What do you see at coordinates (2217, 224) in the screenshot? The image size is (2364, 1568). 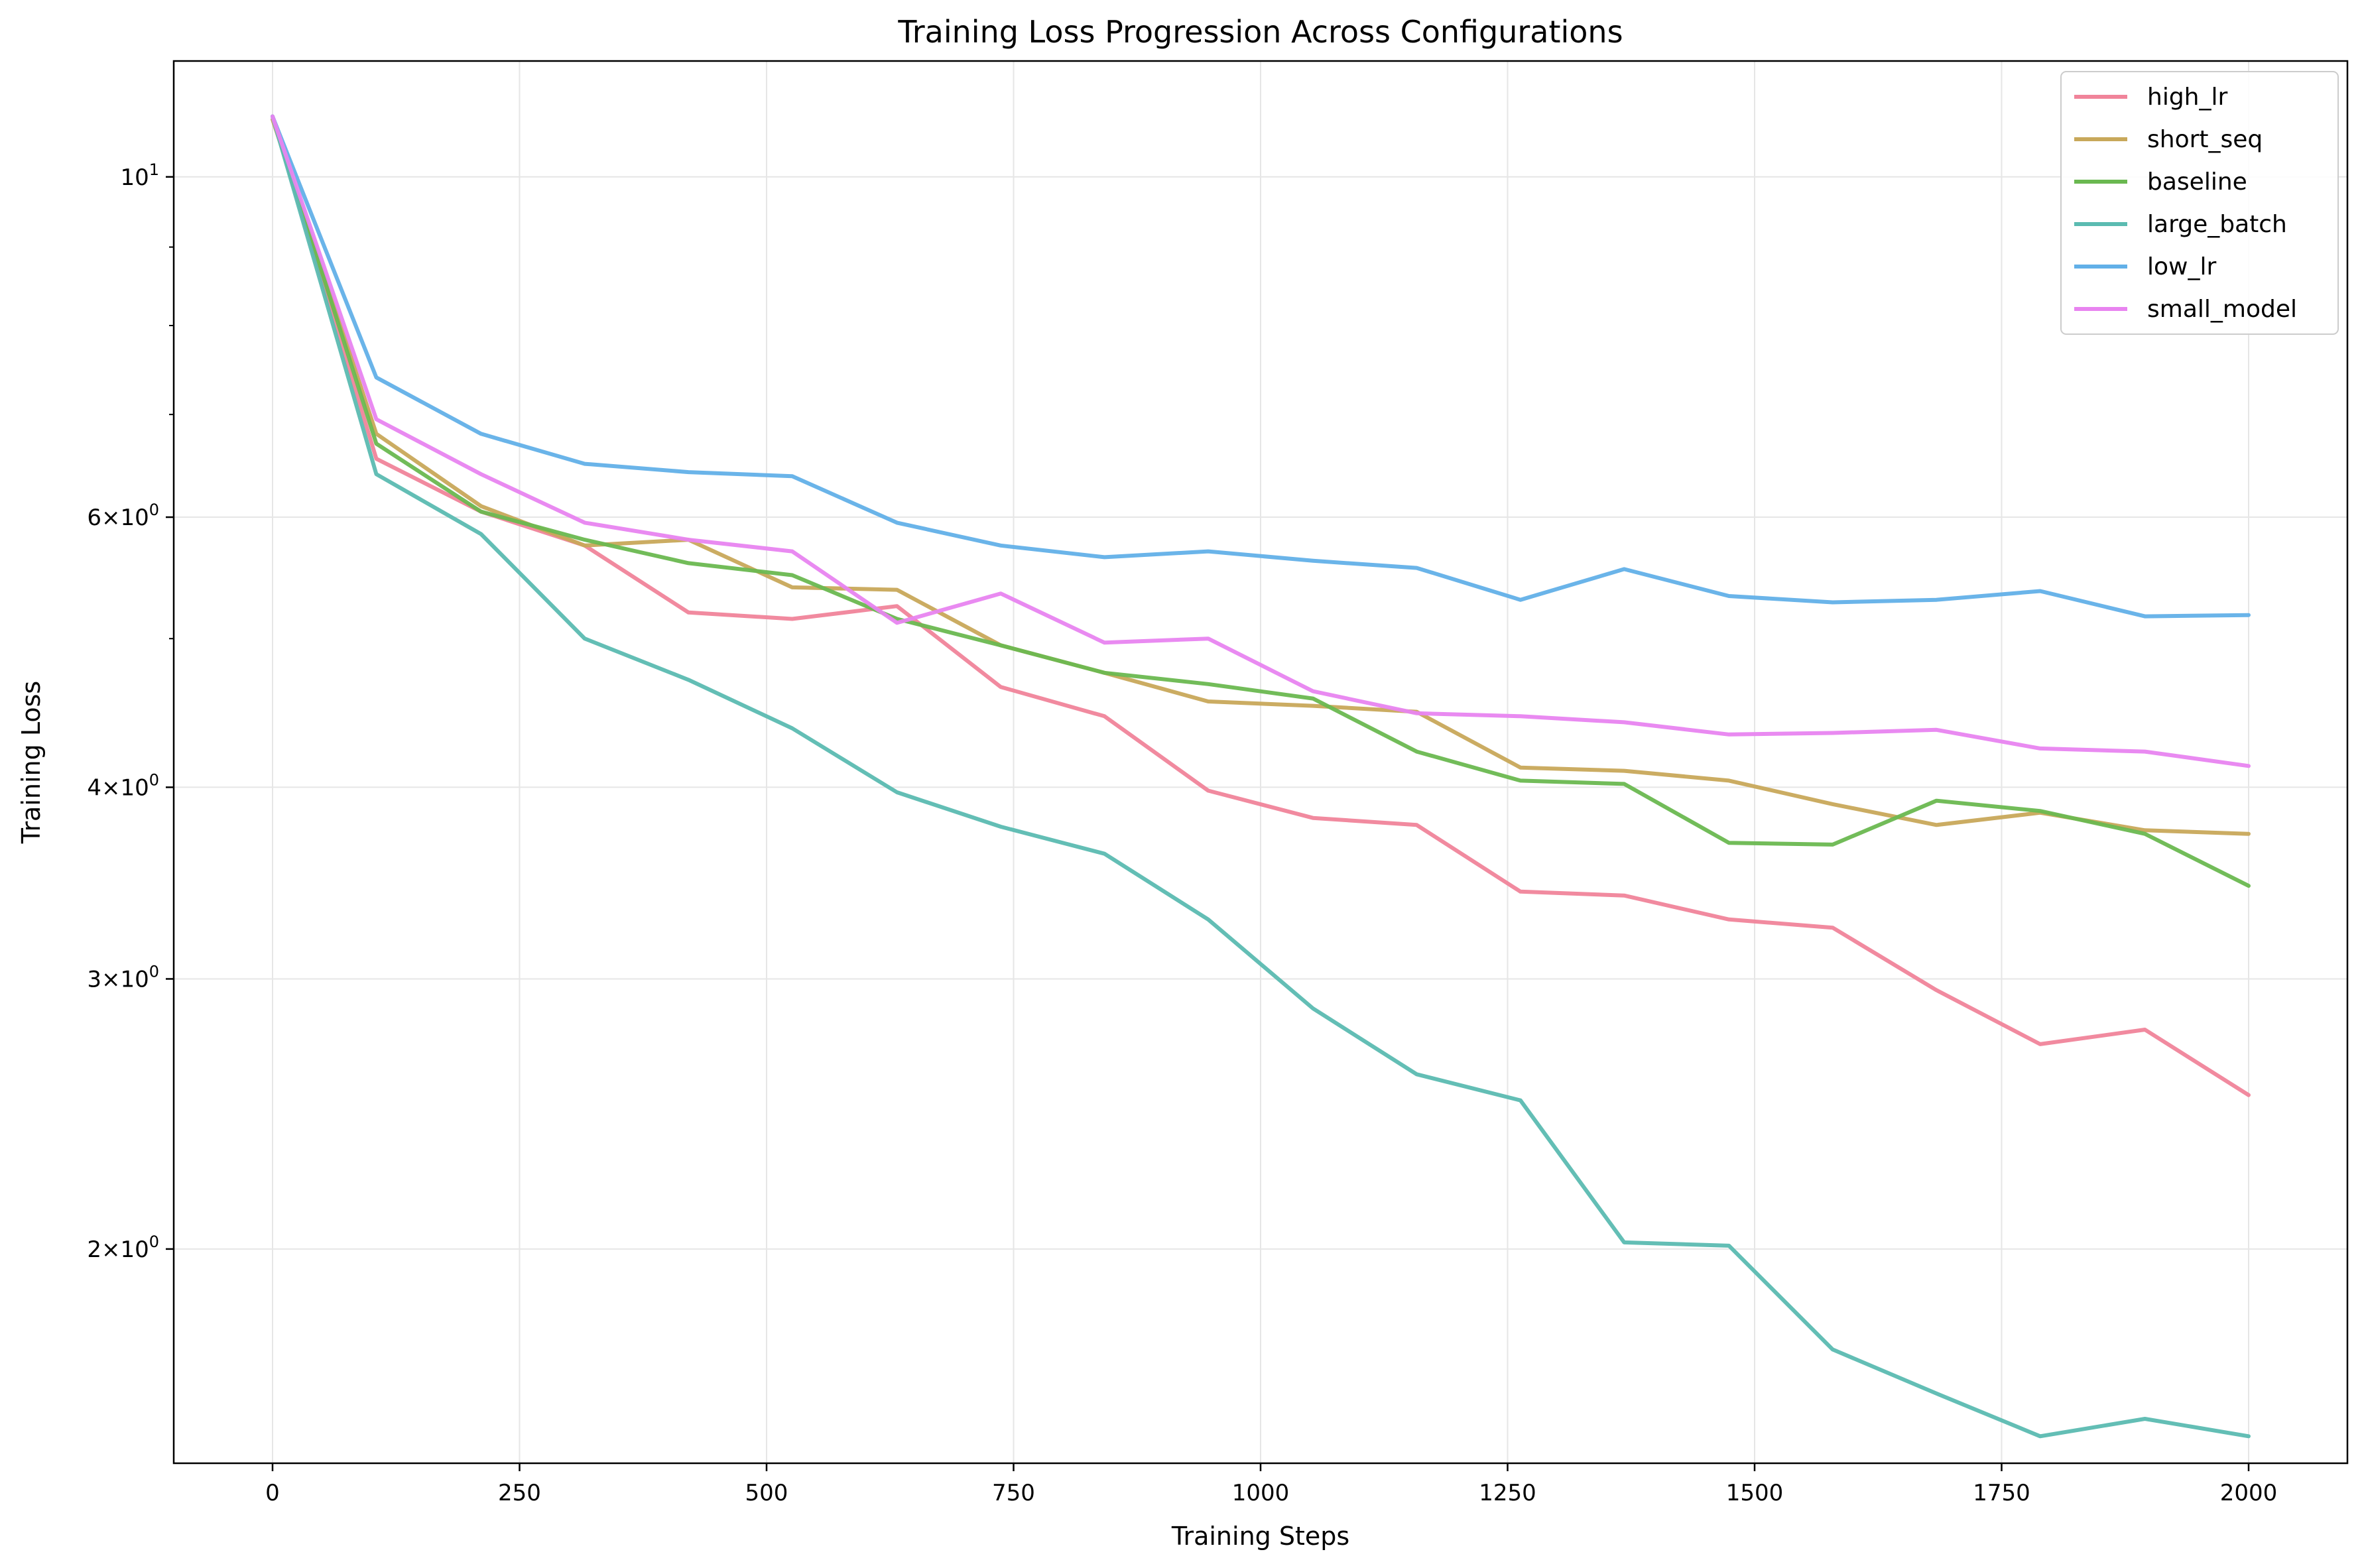 I see `legend-label: large_batch` at bounding box center [2217, 224].